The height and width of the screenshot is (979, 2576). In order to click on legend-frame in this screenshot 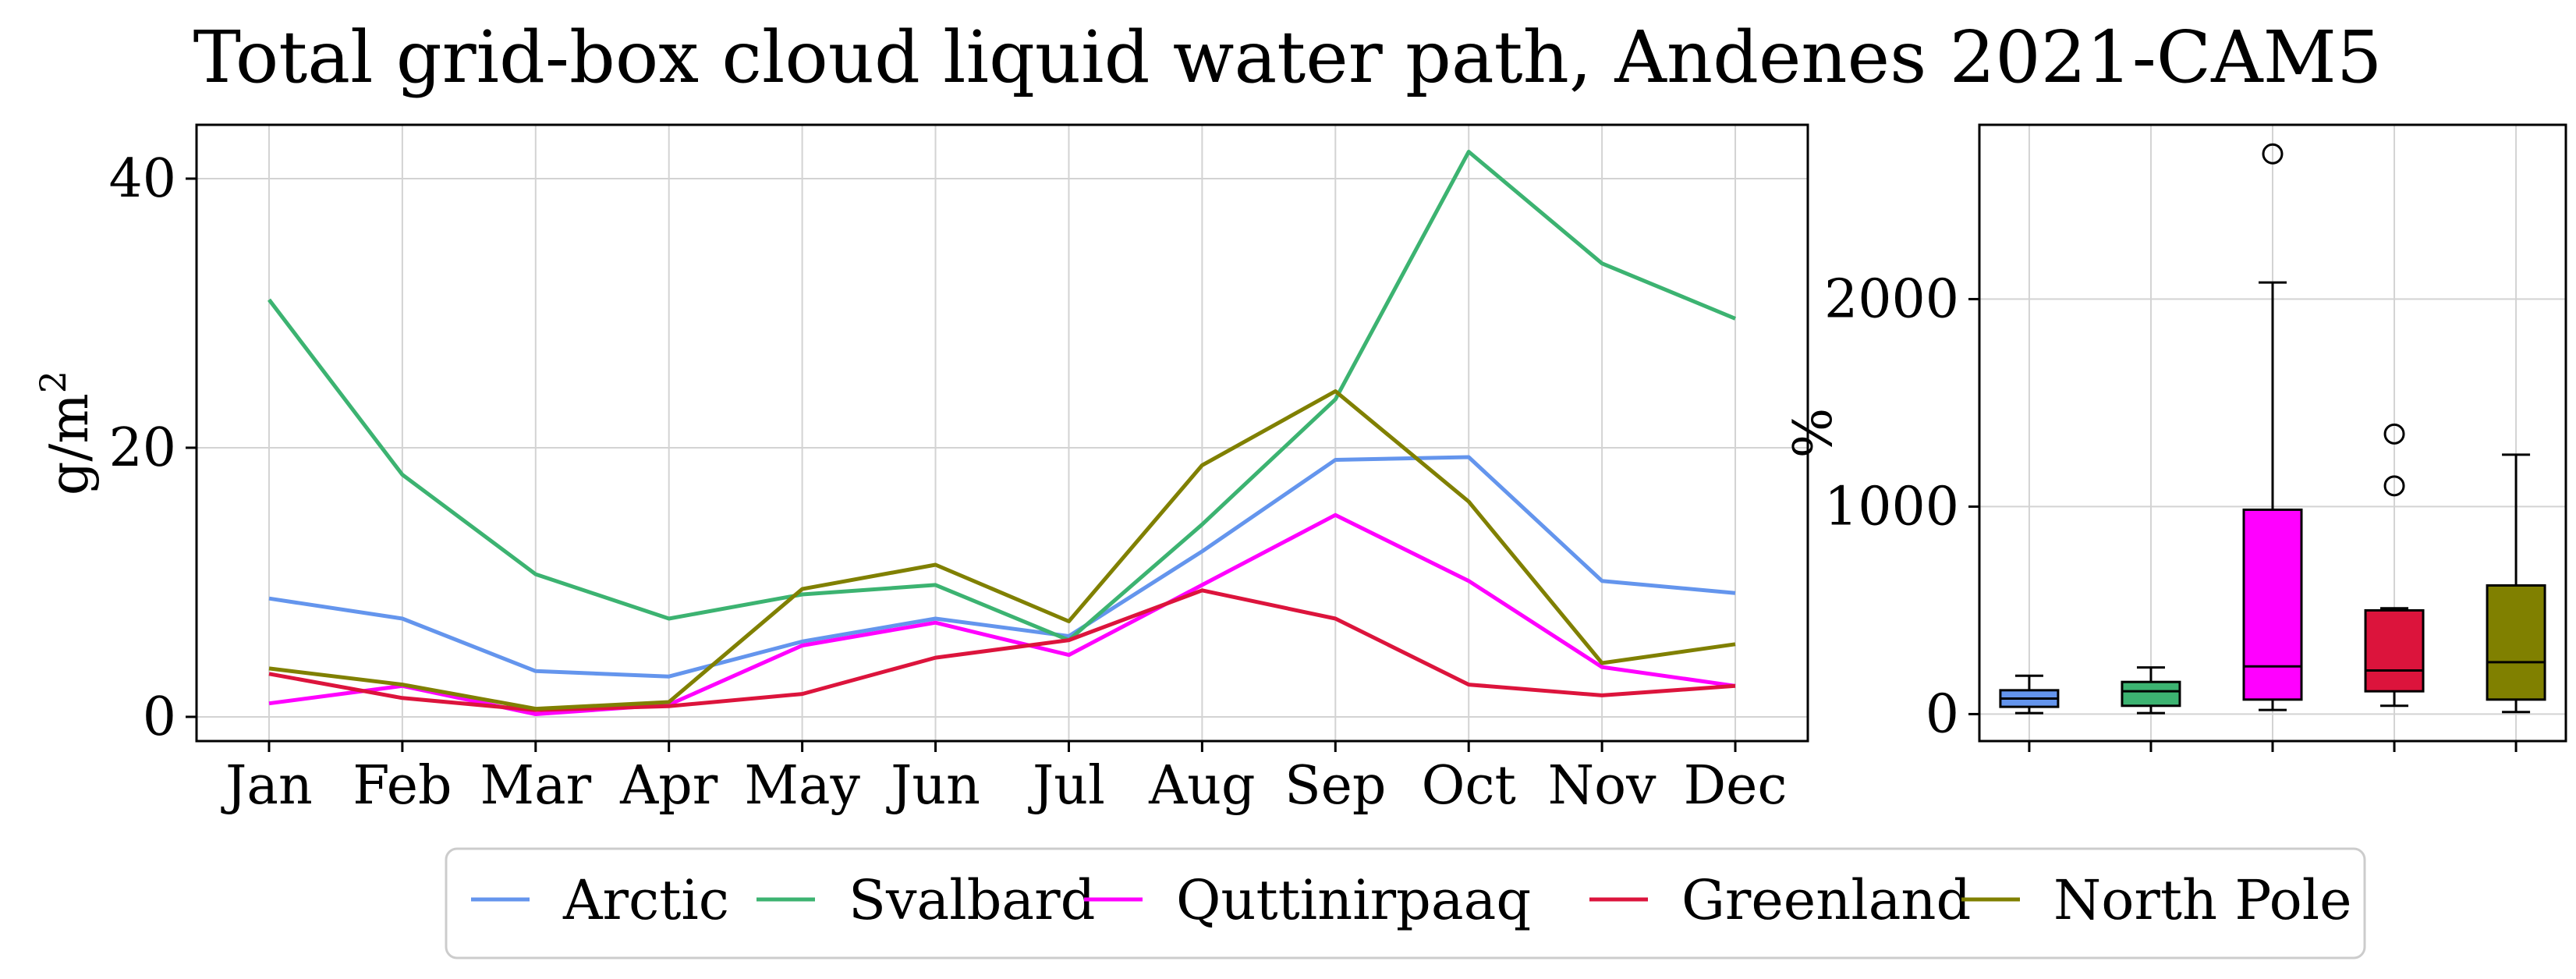, I will do `click(1406, 903)`.